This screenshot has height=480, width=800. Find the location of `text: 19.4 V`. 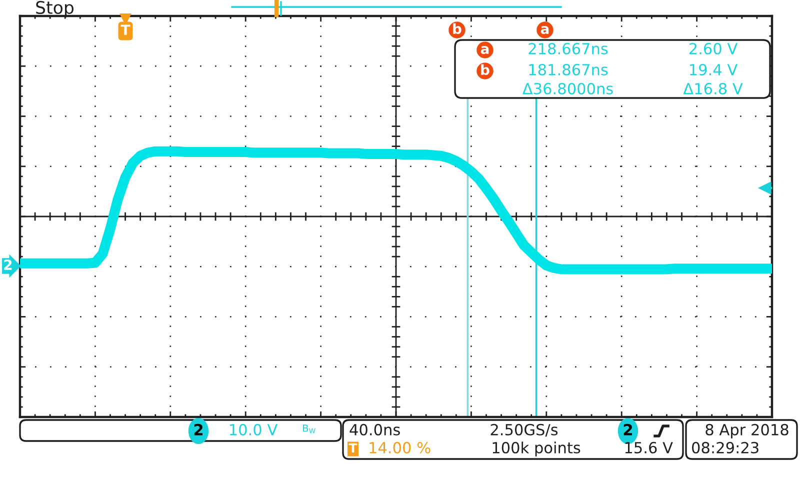

text: 19.4 V is located at coordinates (714, 70).